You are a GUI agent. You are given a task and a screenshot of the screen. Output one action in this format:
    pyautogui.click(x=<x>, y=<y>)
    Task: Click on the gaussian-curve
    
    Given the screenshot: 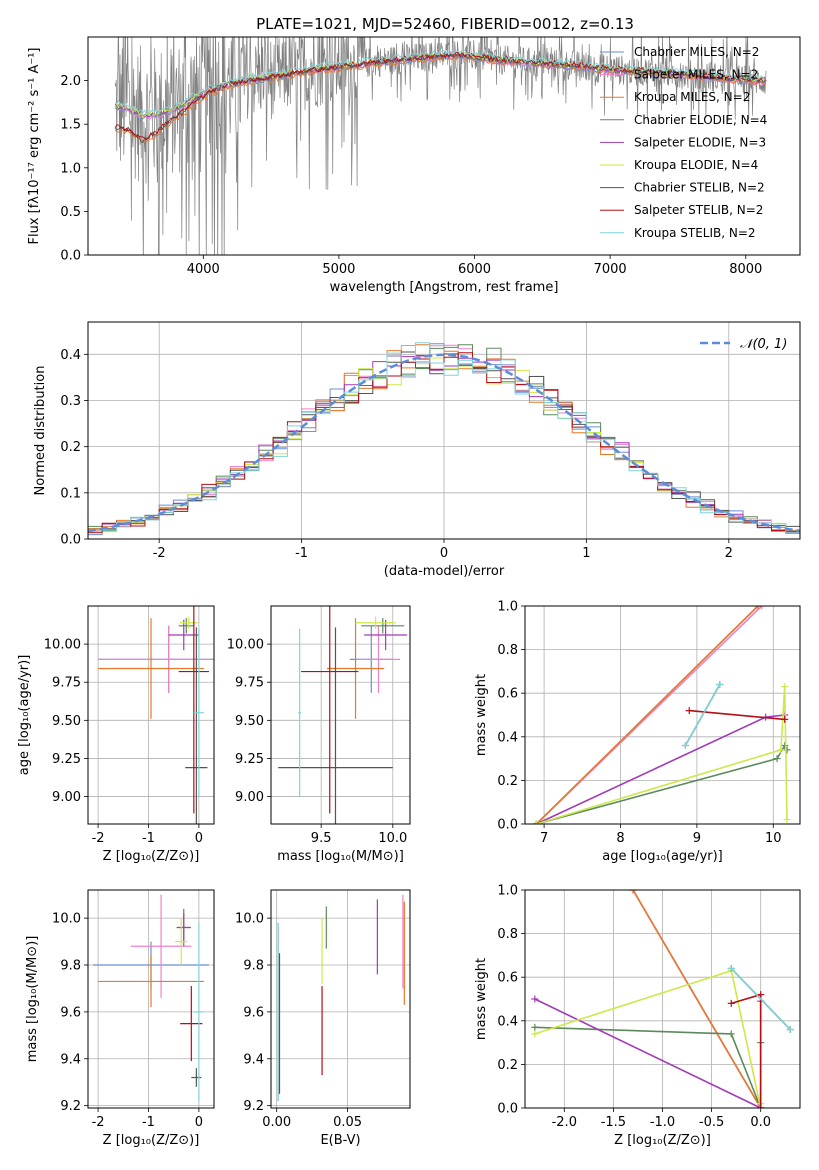 What is the action you would take?
    pyautogui.click(x=444, y=443)
    